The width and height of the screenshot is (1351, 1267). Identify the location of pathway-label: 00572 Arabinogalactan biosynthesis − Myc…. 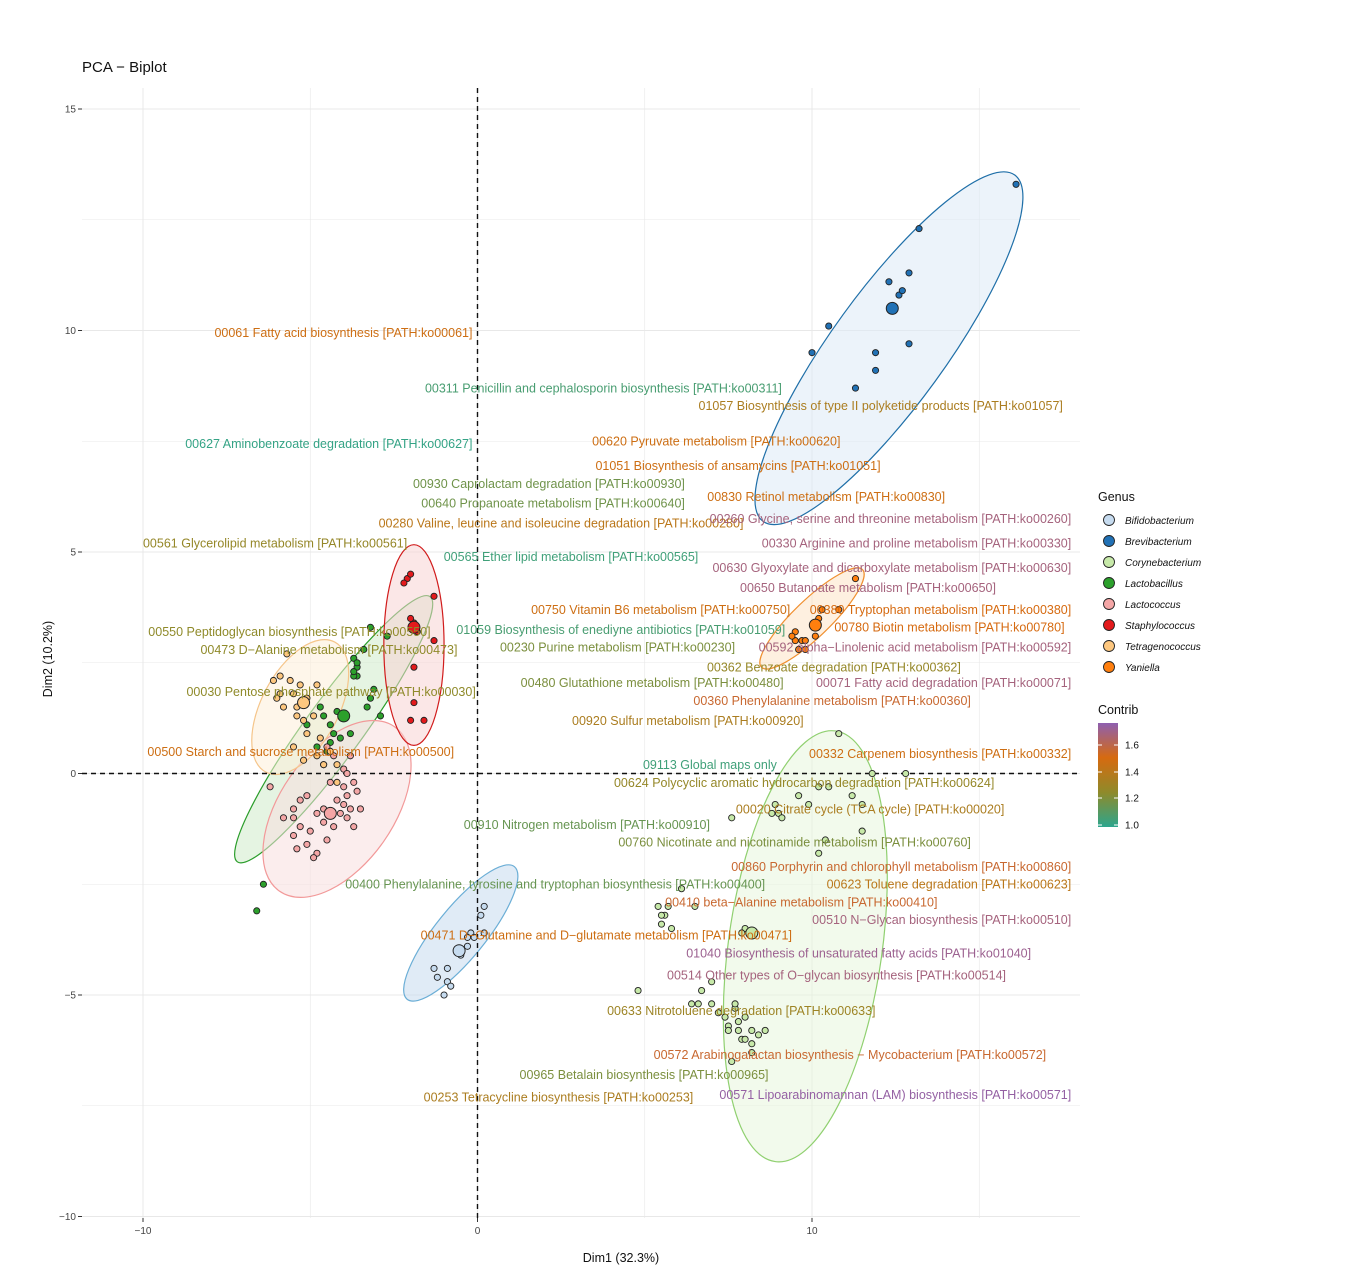
(850, 1055).